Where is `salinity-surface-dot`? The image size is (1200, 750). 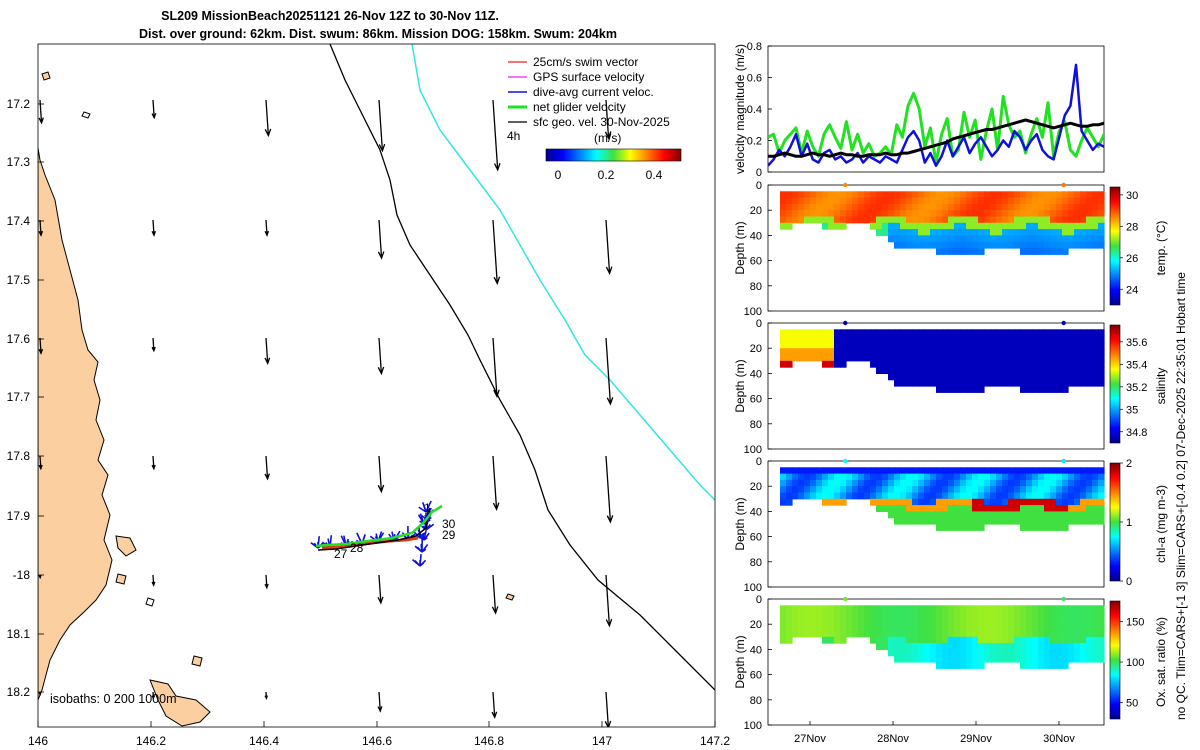 salinity-surface-dot is located at coordinates (845, 323).